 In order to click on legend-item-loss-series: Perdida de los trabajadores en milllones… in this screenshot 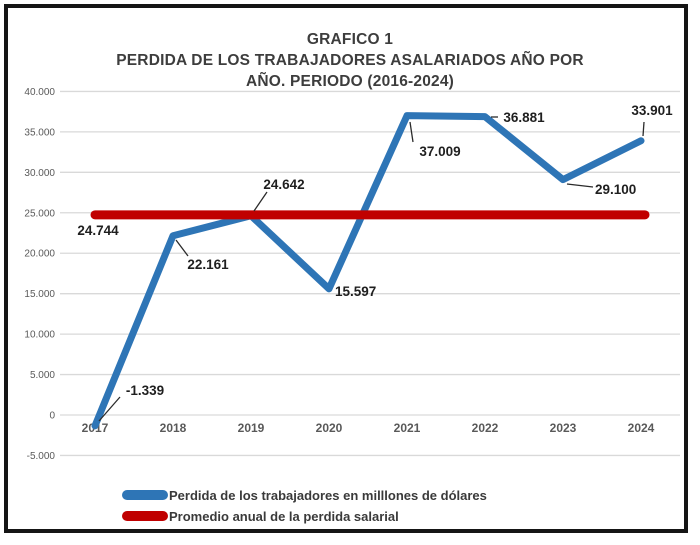, I will do `click(304, 495)`.